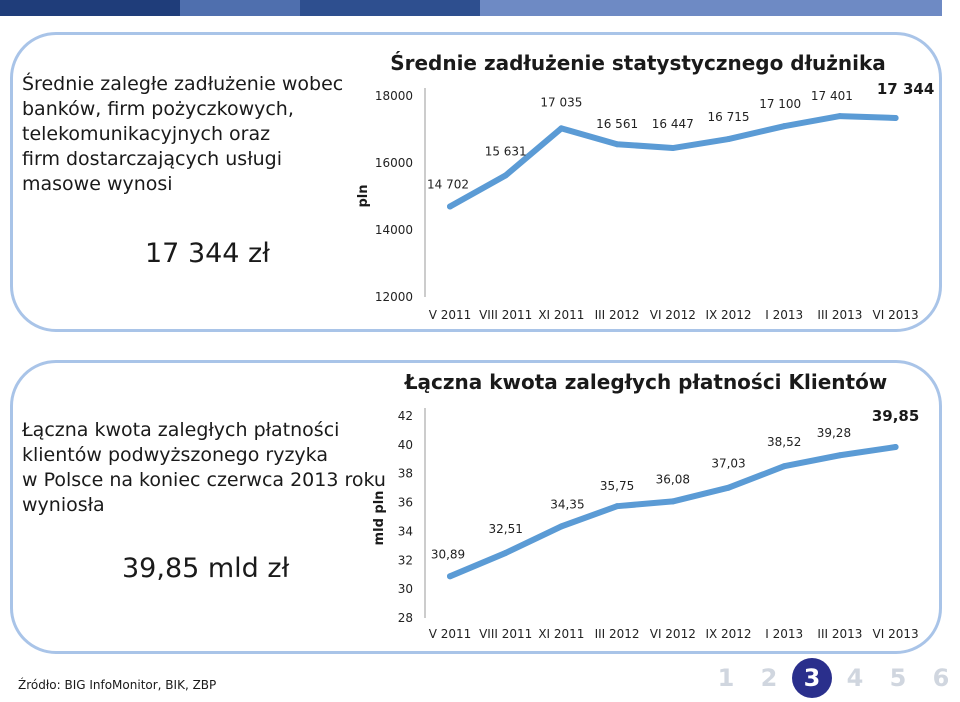 This screenshot has height=702, width=960. What do you see at coordinates (561, 102) in the screenshot?
I see `debt-data-label: 17 035` at bounding box center [561, 102].